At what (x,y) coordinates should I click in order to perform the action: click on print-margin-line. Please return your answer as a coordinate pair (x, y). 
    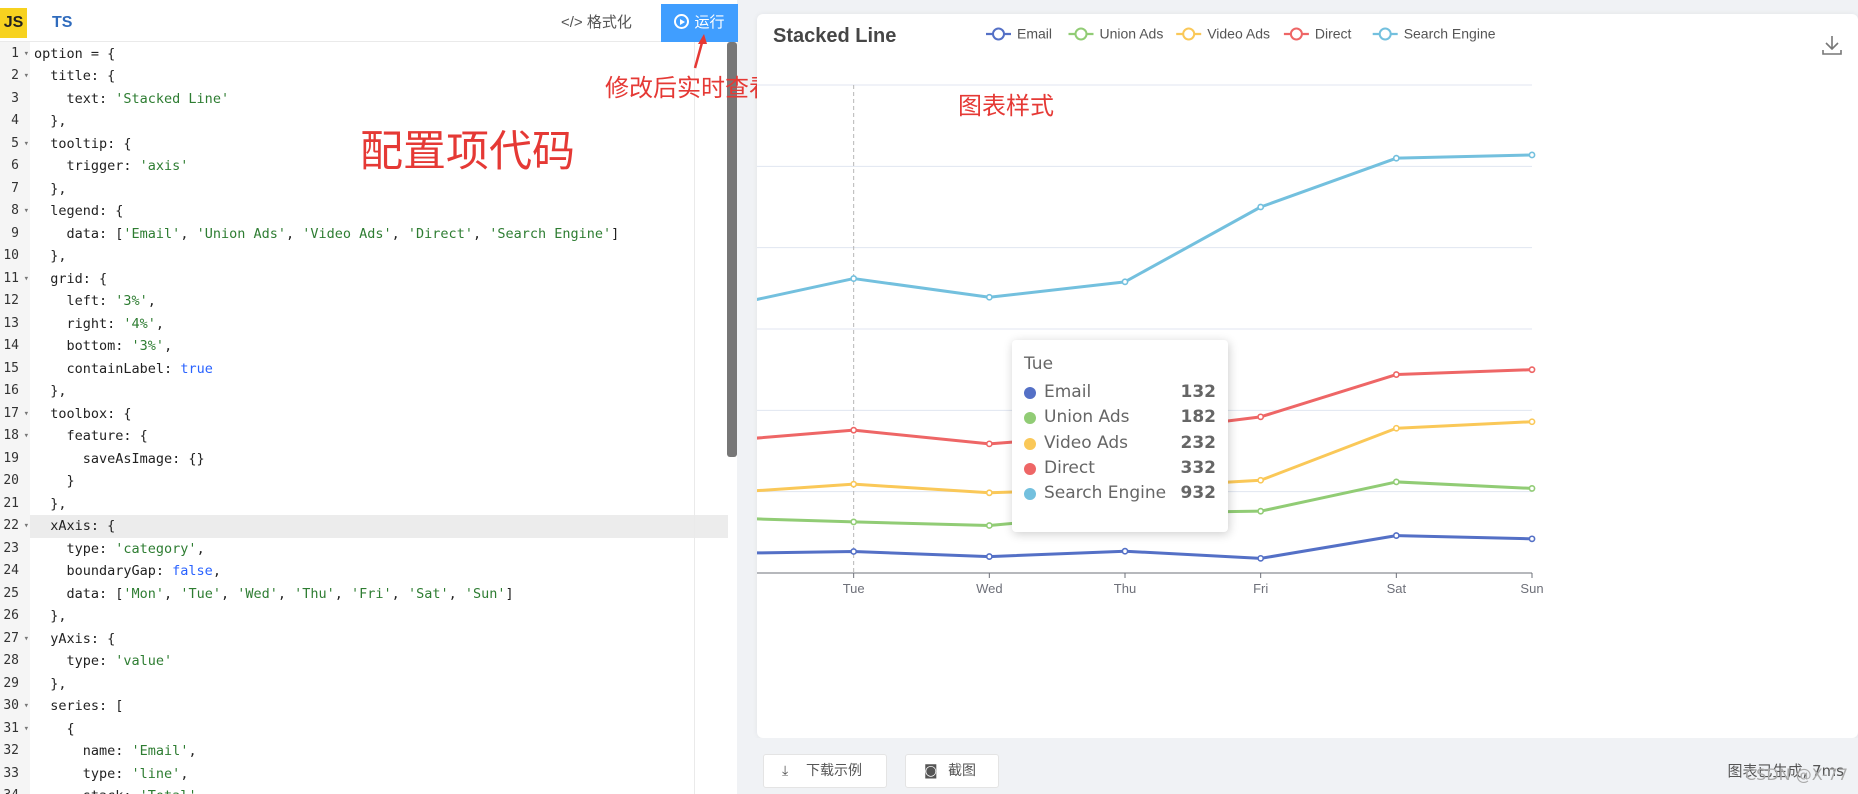
    Looking at the image, I should click on (694, 418).